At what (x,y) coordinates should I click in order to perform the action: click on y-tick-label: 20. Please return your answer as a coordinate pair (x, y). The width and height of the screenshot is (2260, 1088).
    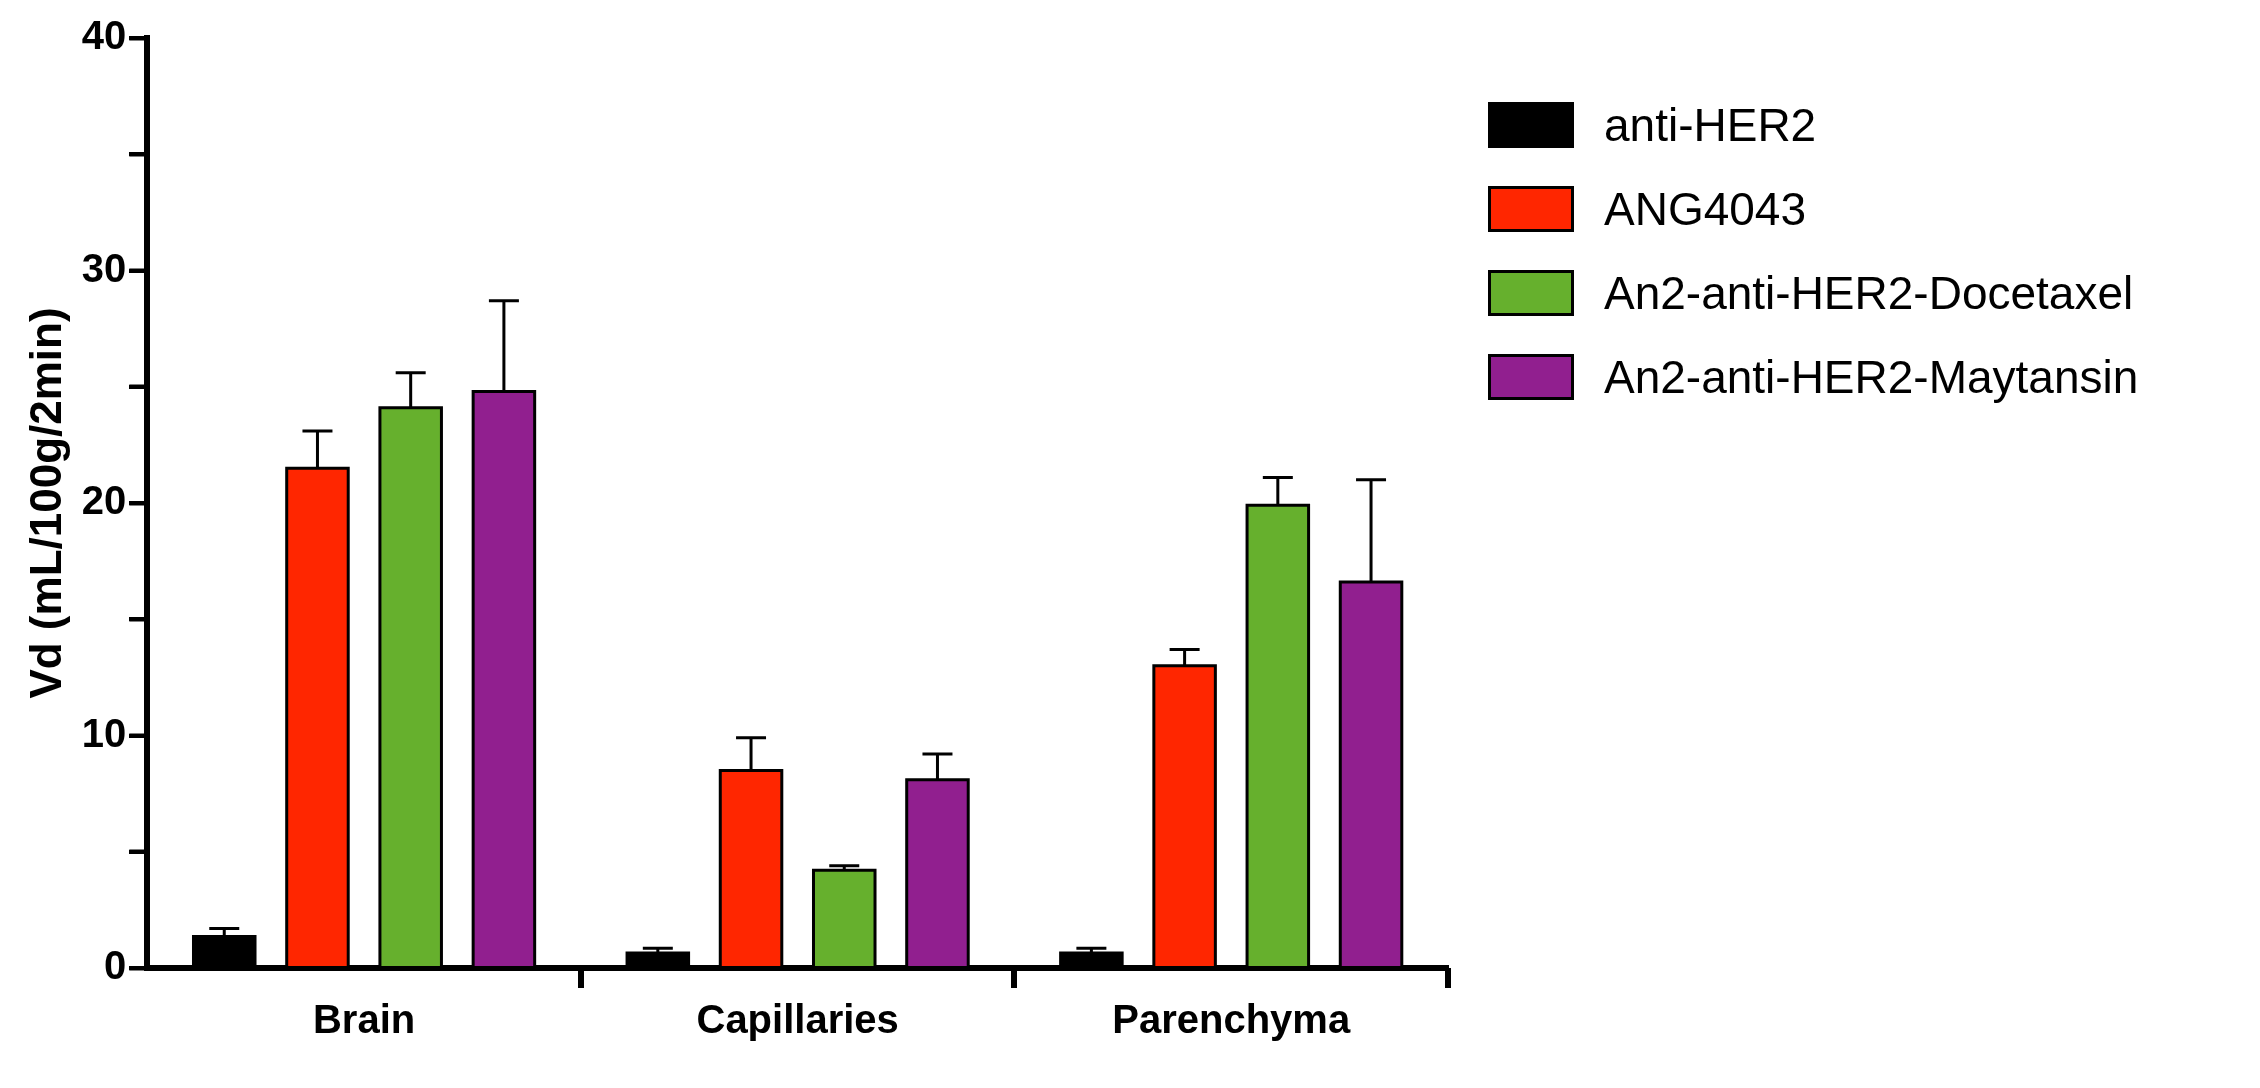
    Looking at the image, I should click on (104, 500).